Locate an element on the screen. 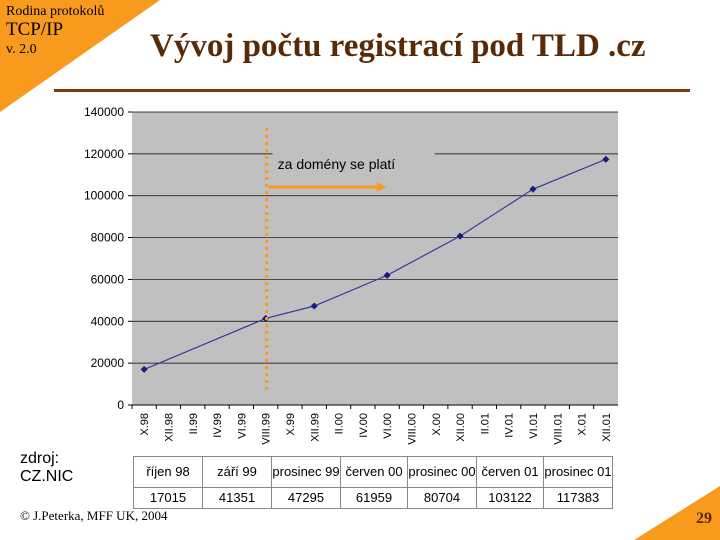  table-header-cell: červen 01 is located at coordinates (510, 472).